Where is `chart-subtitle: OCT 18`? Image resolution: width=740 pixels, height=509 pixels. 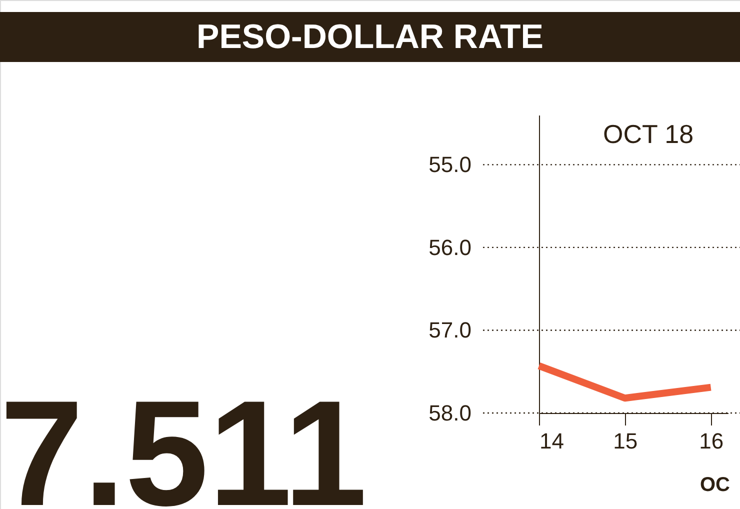
chart-subtitle: OCT 18 is located at coordinates (648, 134).